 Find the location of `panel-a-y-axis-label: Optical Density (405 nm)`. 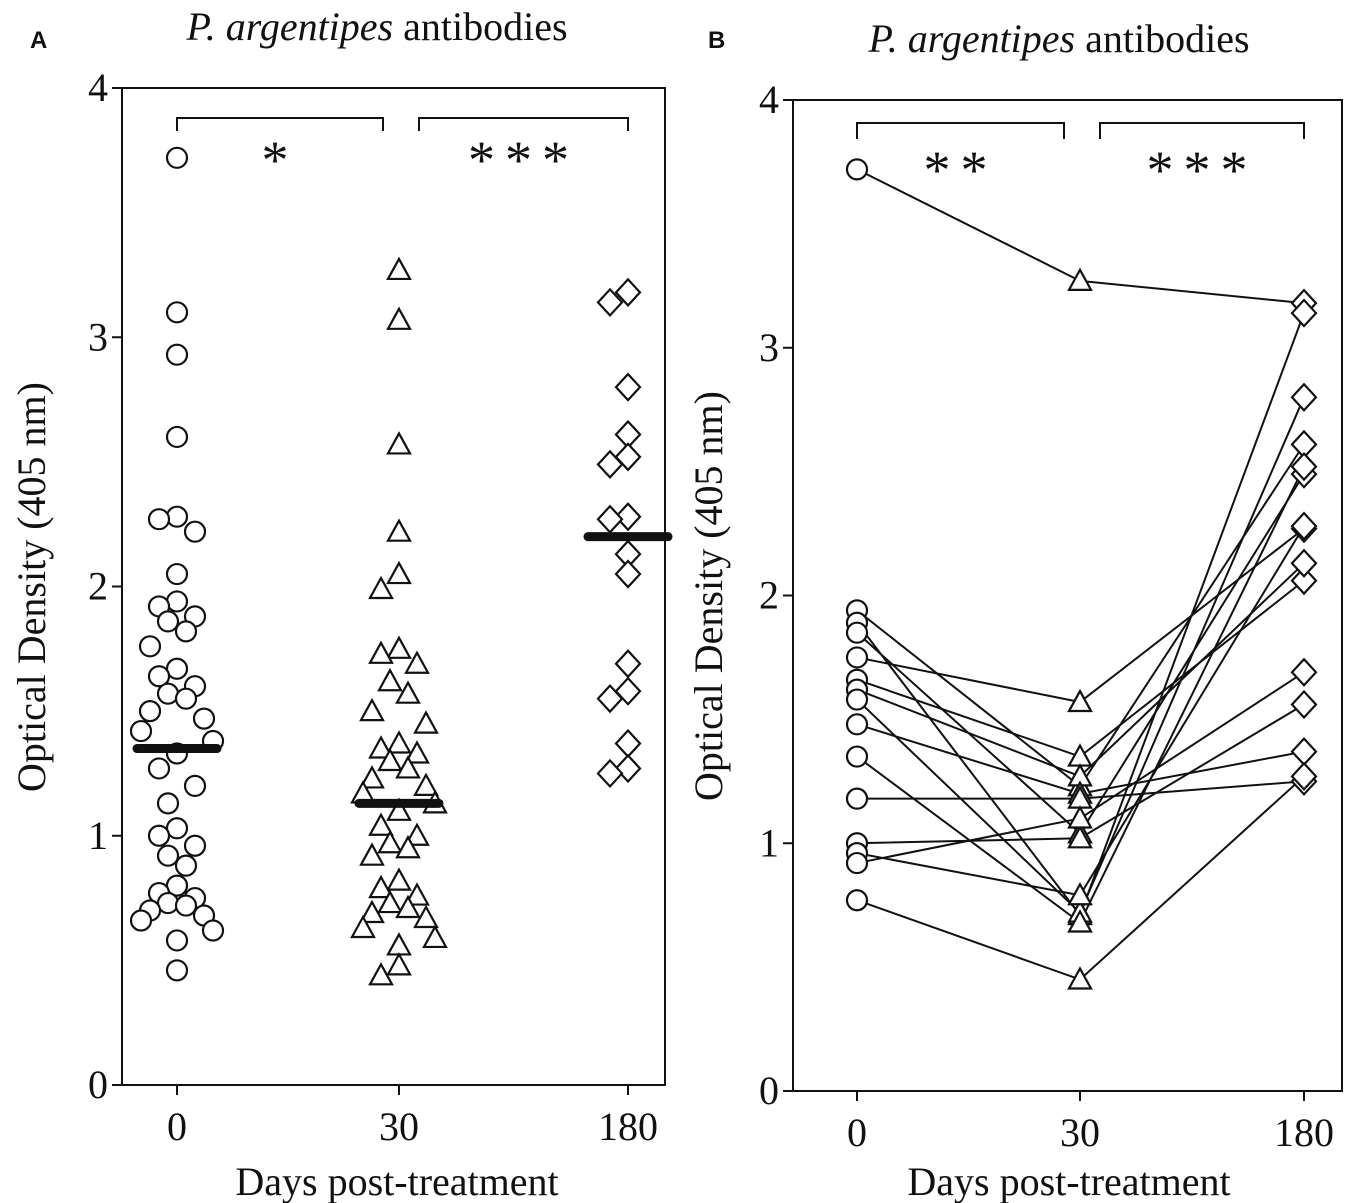

panel-a-y-axis-label: Optical Density (405 nm) is located at coordinates (31, 587).